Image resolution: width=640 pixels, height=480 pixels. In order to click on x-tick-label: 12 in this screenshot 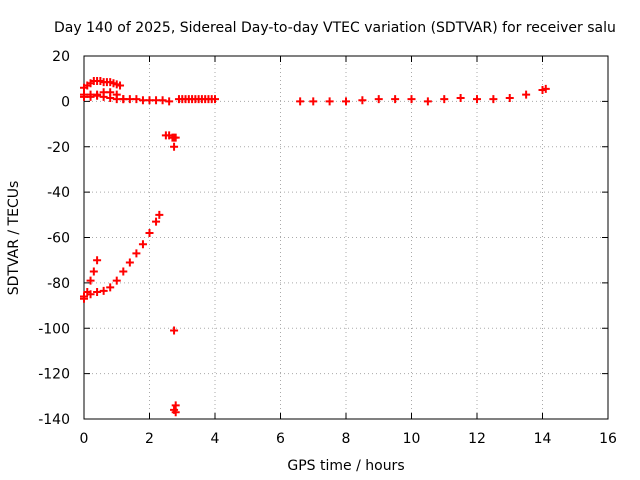, I will do `click(477, 439)`.